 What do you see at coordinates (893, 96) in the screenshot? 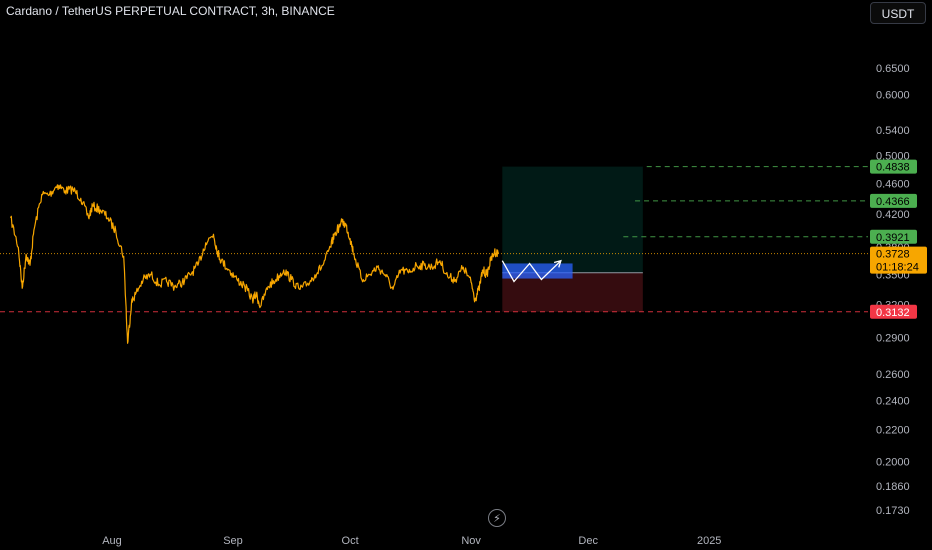
I see `price-tick-label: 0.6000` at bounding box center [893, 96].